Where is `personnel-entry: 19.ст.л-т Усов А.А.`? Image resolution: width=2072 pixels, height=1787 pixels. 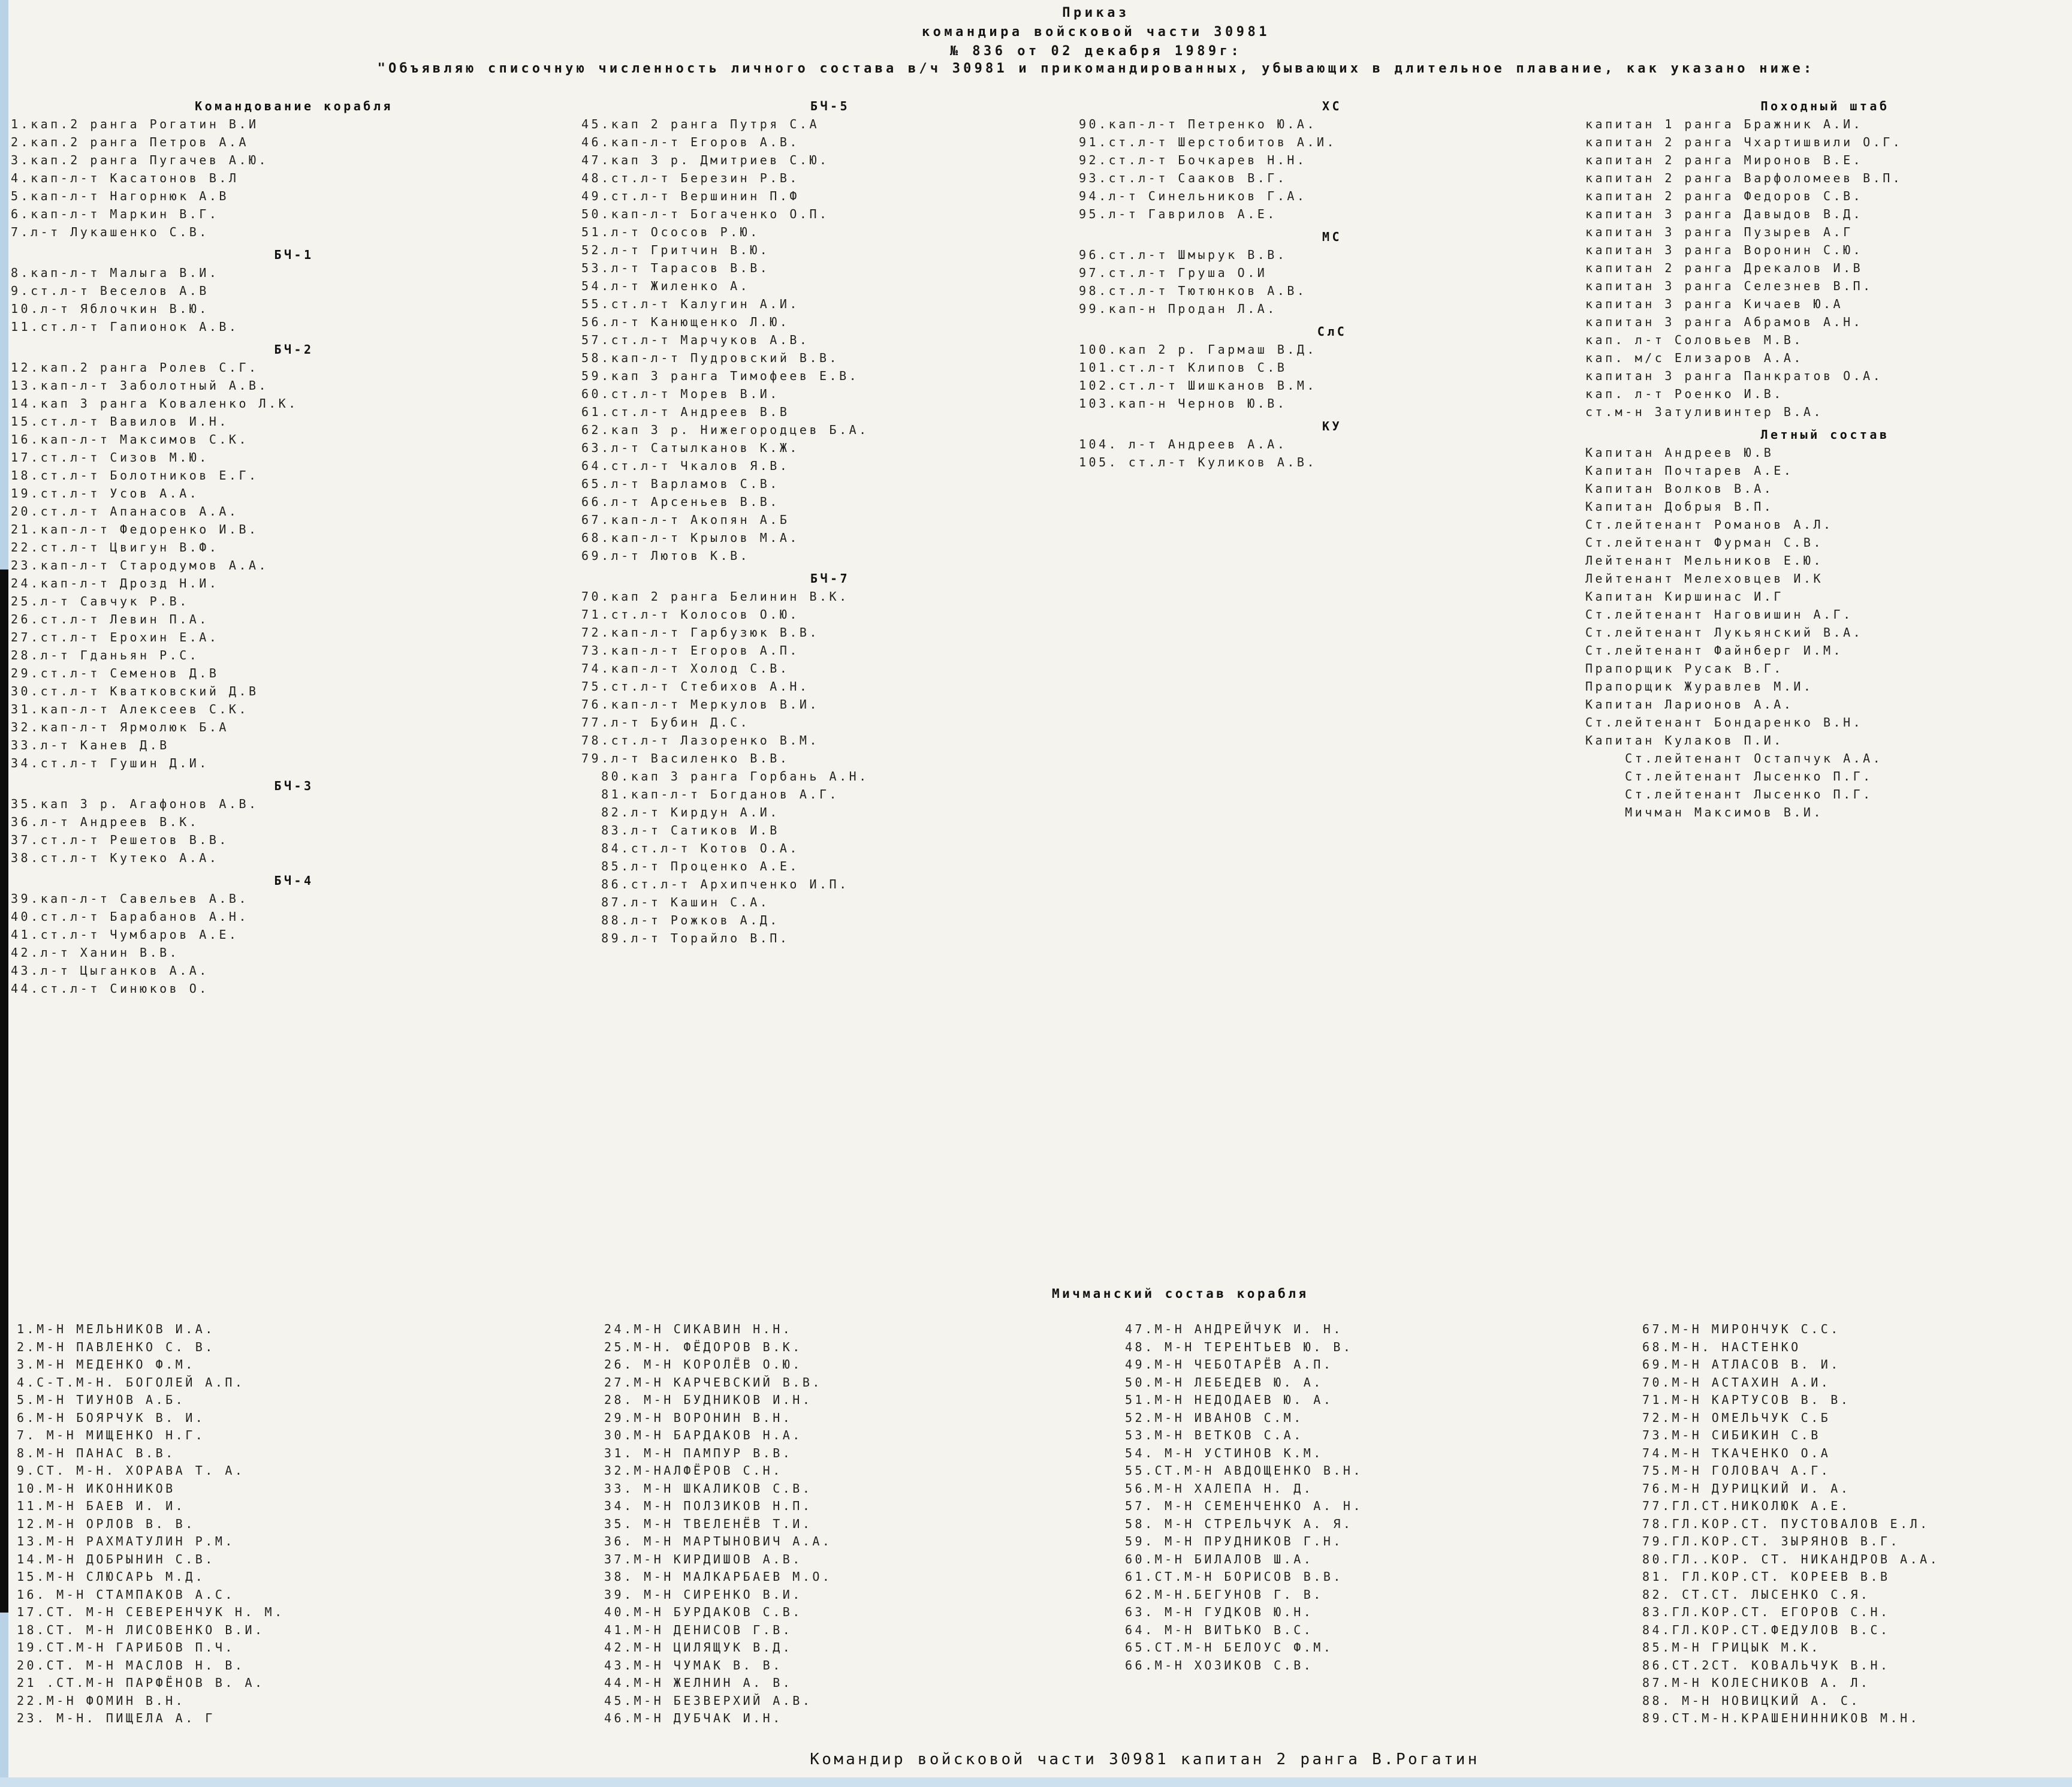 personnel-entry: 19.ст.л-т Усов А.А. is located at coordinates (106, 493).